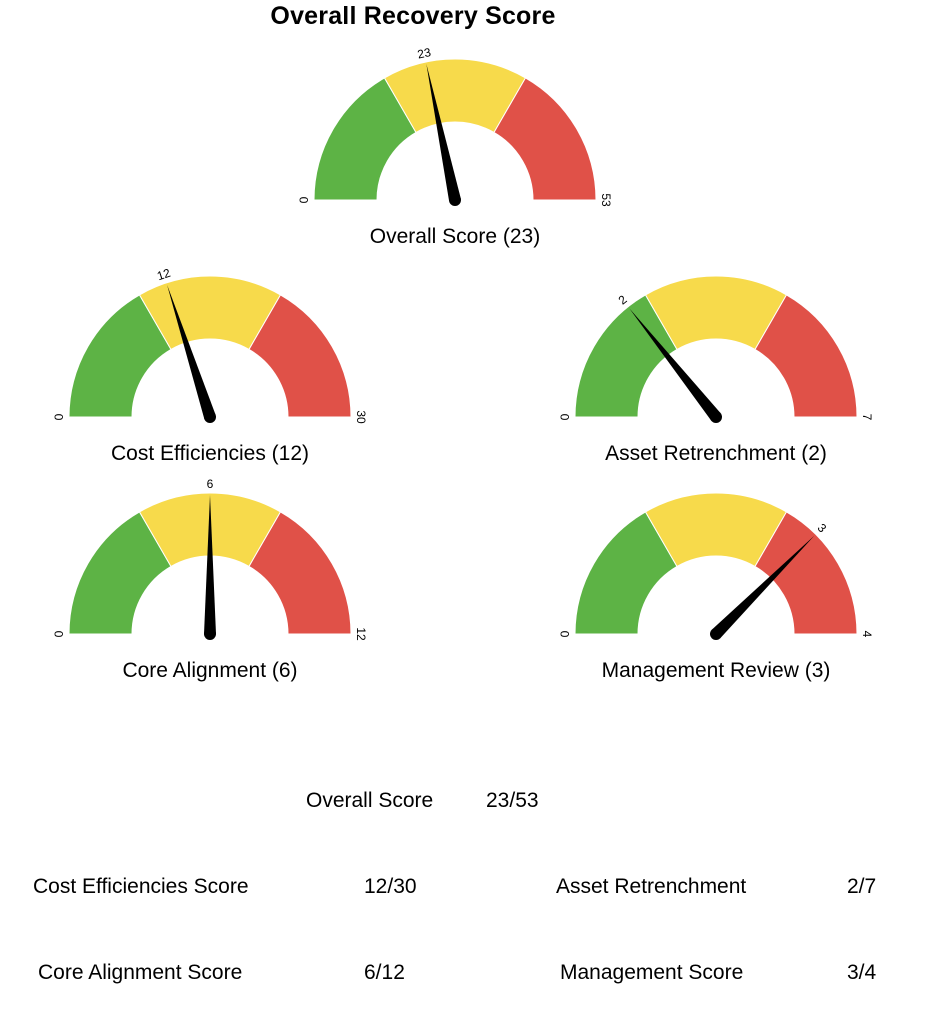 This screenshot has width=929, height=1024. I want to click on gauge-cost-min-label: 0, so click(59, 416).